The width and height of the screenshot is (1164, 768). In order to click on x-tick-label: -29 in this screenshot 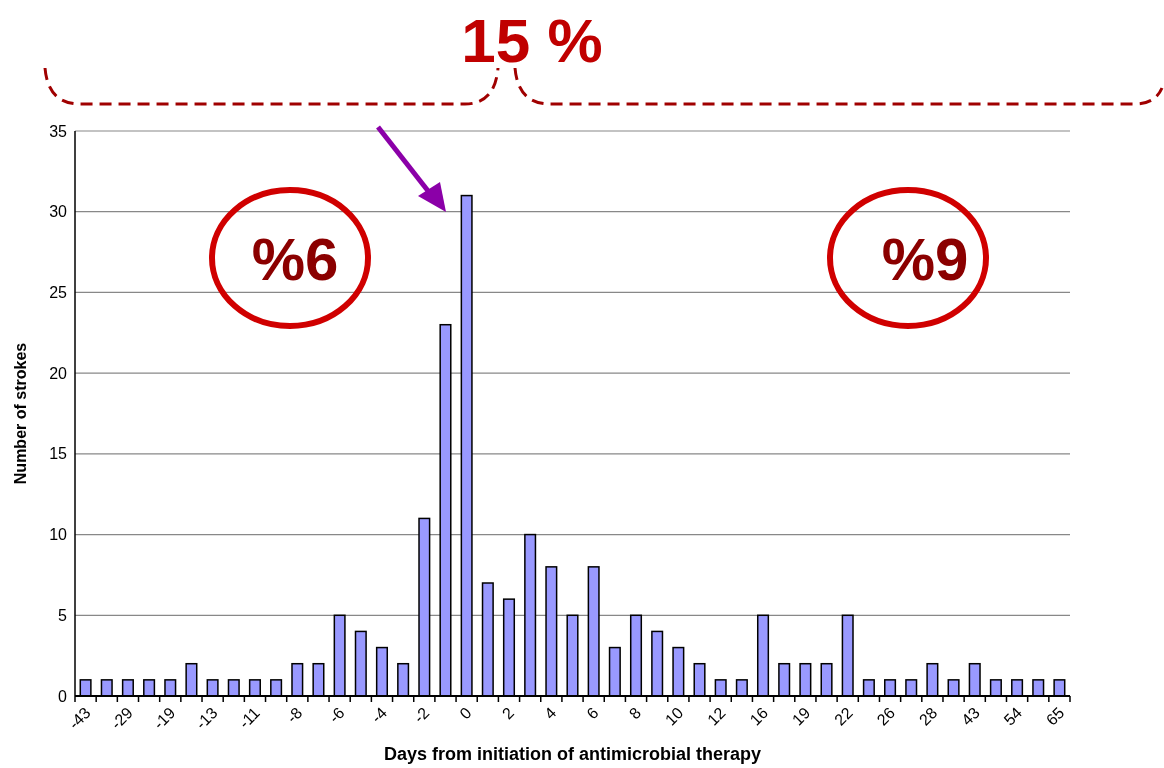, I will do `click(122, 718)`.